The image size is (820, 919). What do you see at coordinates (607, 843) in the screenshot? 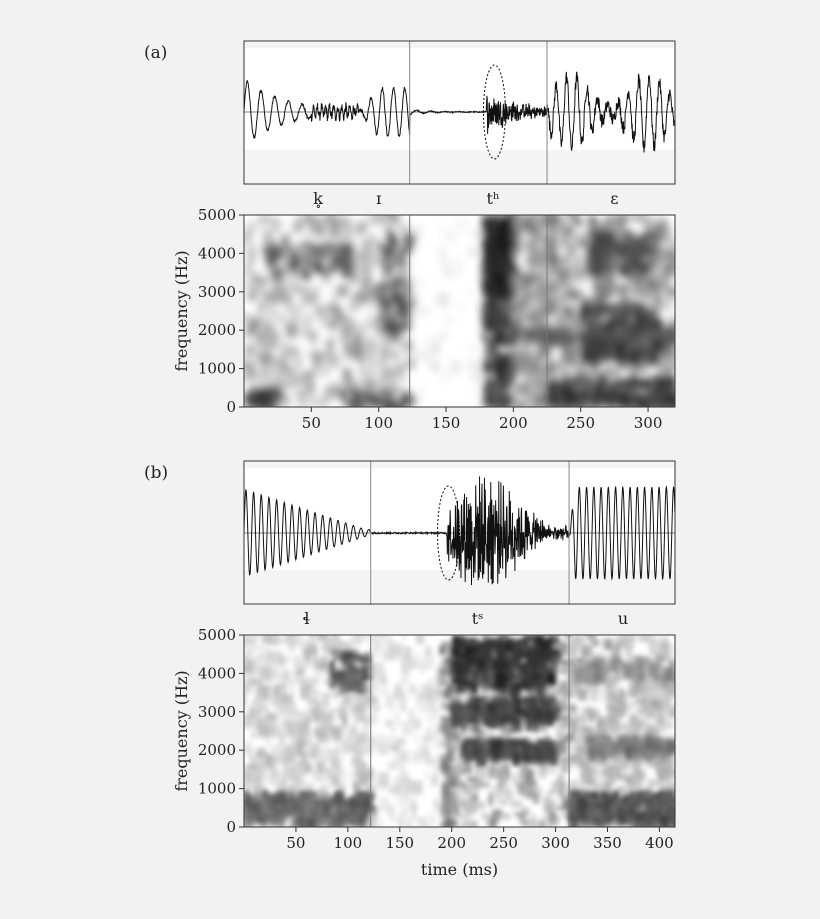
I see `x-tick-label: 350` at bounding box center [607, 843].